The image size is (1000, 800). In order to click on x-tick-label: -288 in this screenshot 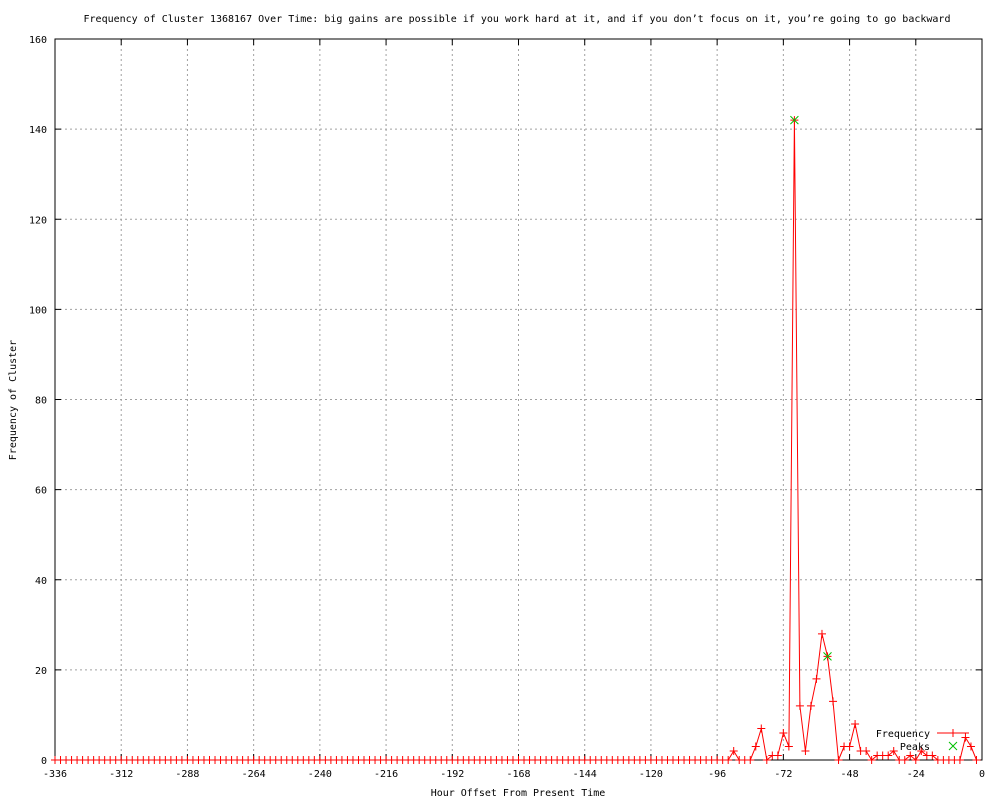, I will do `click(187, 774)`.